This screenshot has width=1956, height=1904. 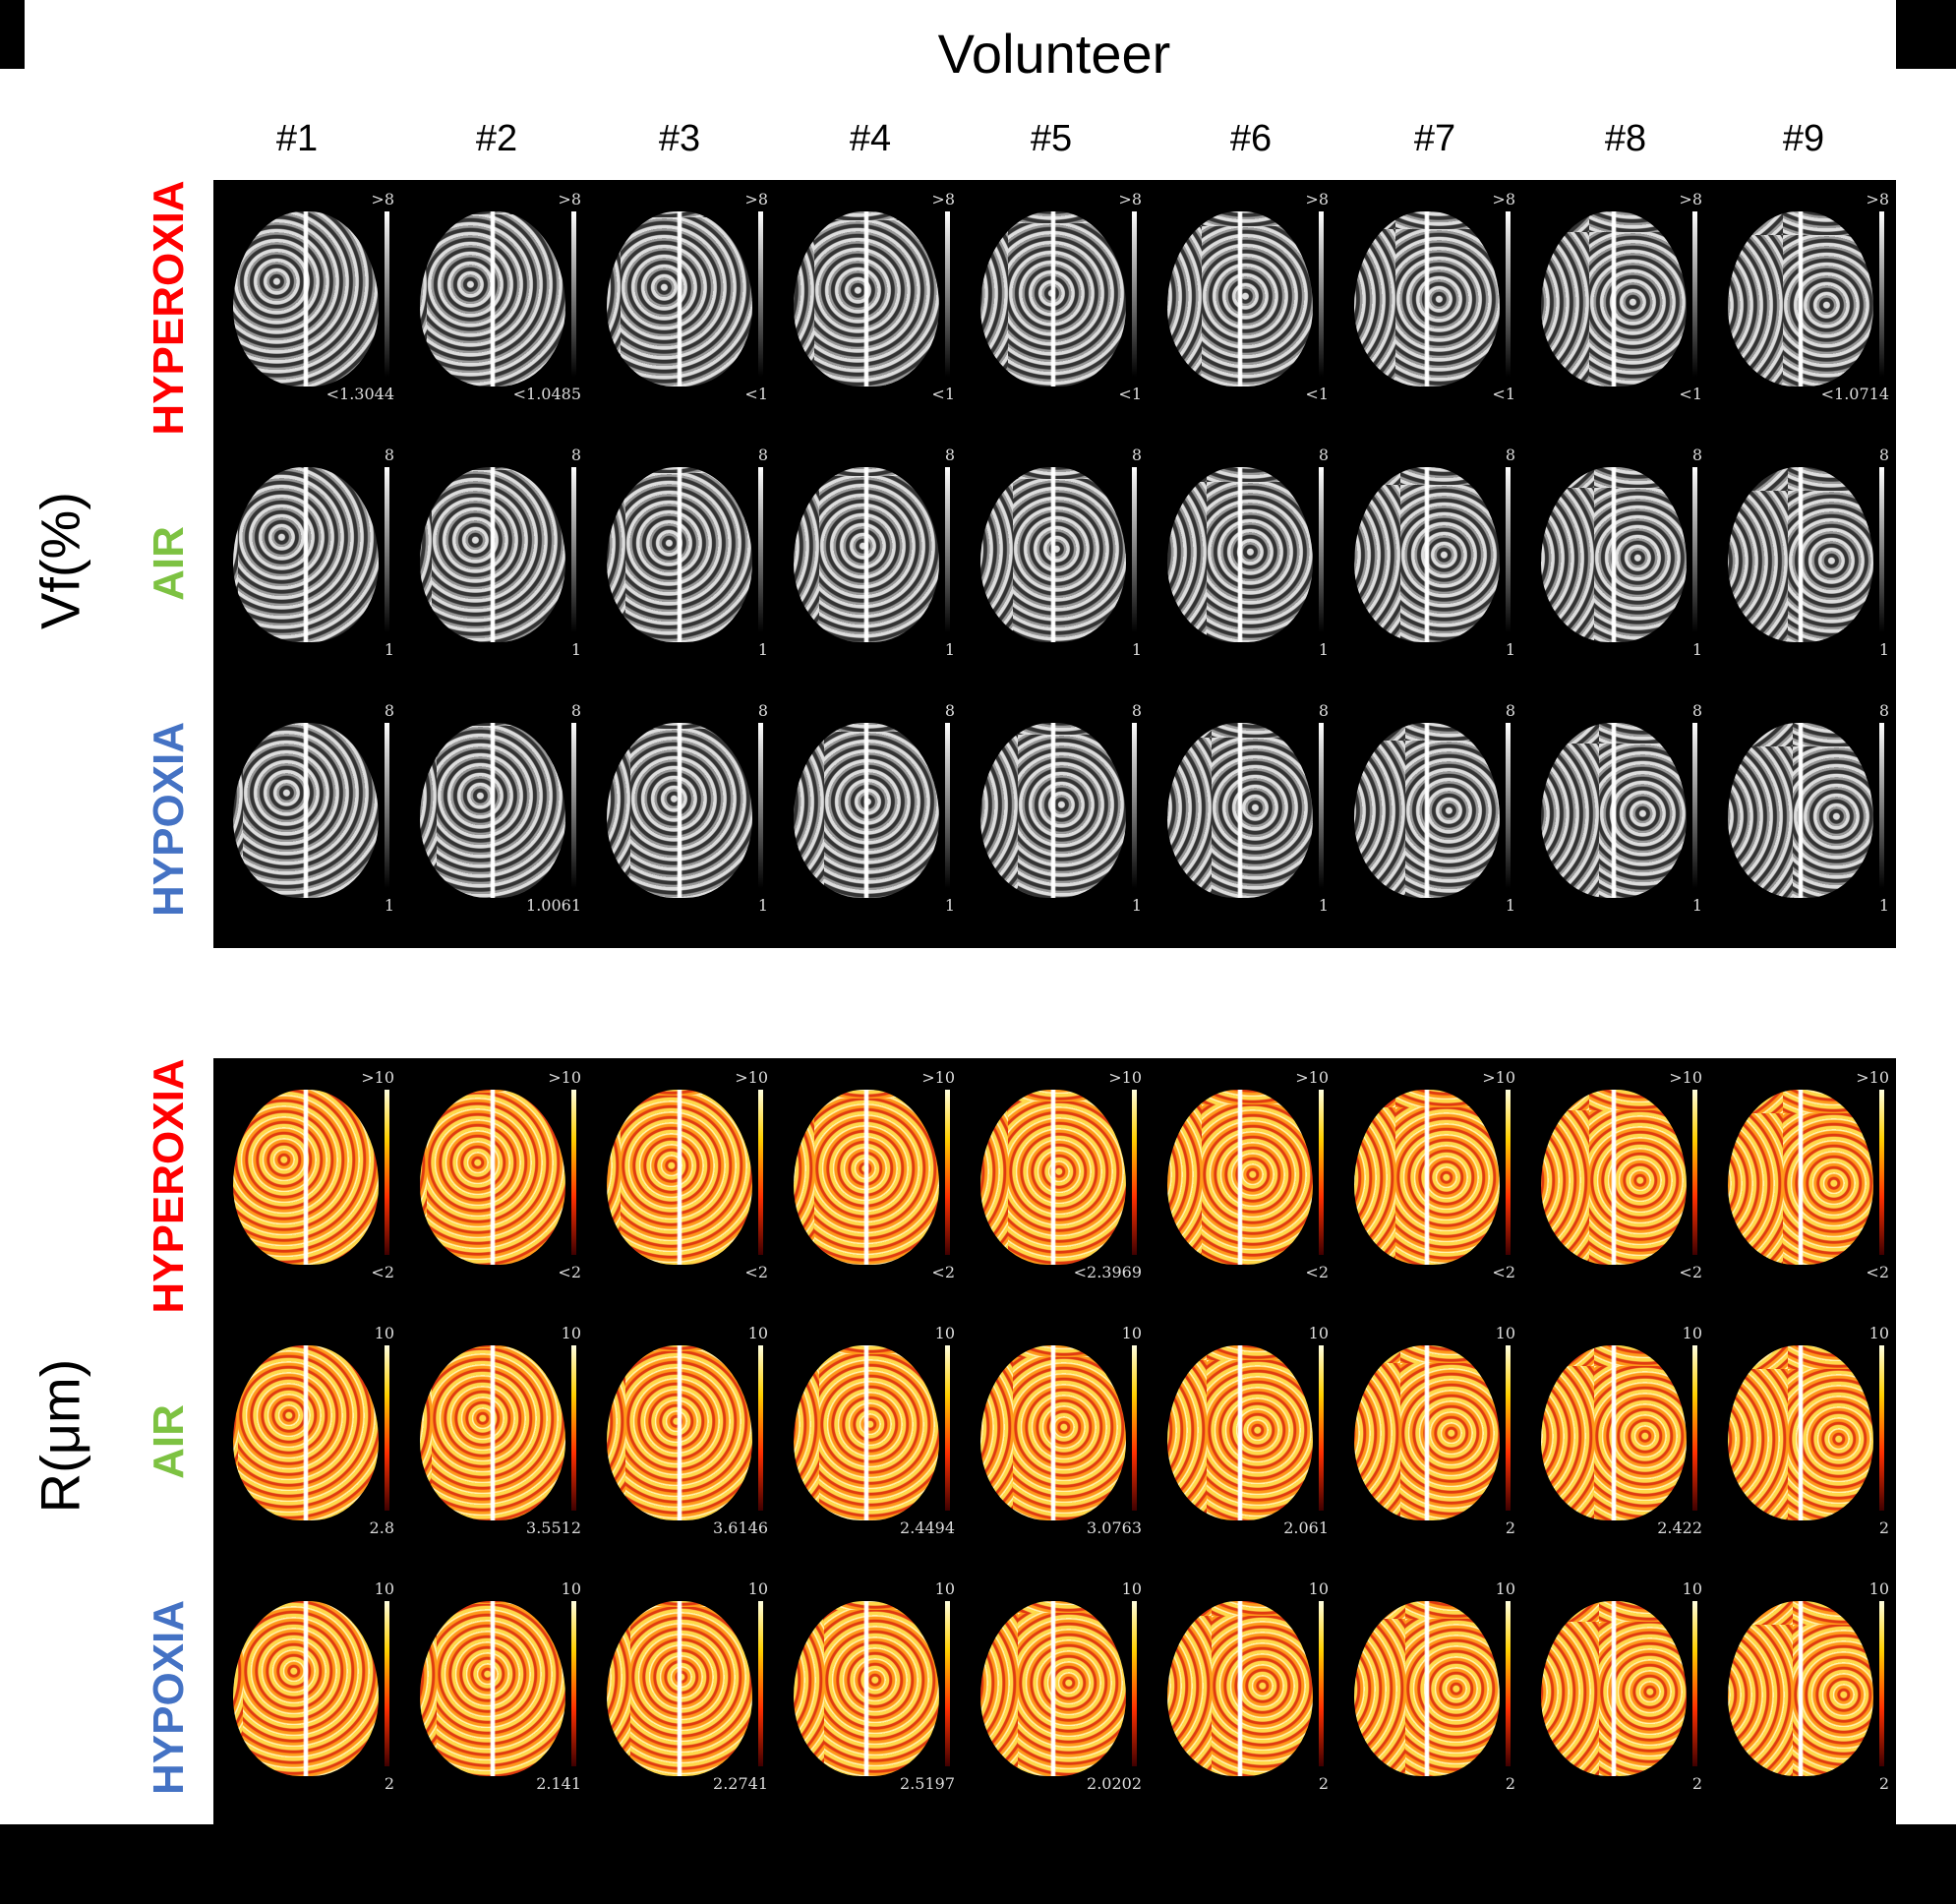 I want to click on colorbar-min-label: 2.8, so click(x=381, y=1527).